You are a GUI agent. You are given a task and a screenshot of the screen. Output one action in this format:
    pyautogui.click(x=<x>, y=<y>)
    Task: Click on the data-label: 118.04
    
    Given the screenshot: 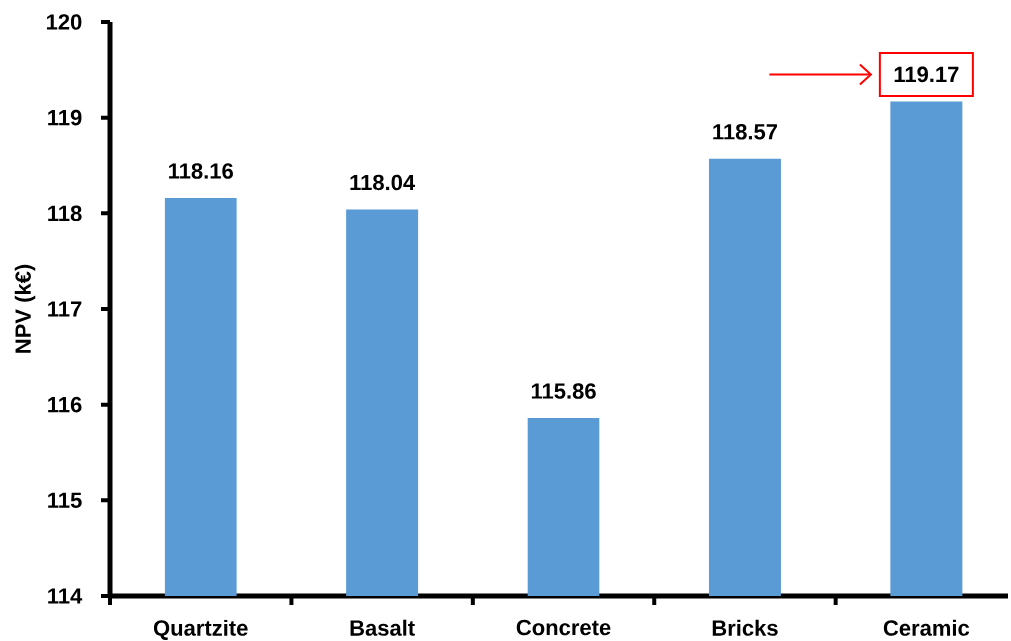 What is the action you would take?
    pyautogui.click(x=383, y=182)
    